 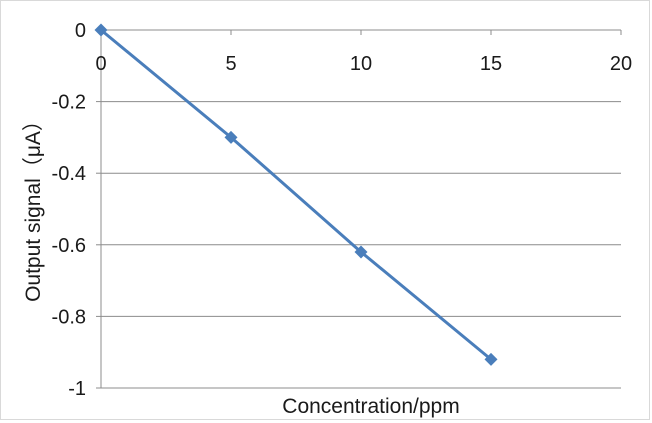 What do you see at coordinates (69, 174) in the screenshot?
I see `y-tick-label-2: -0.4` at bounding box center [69, 174].